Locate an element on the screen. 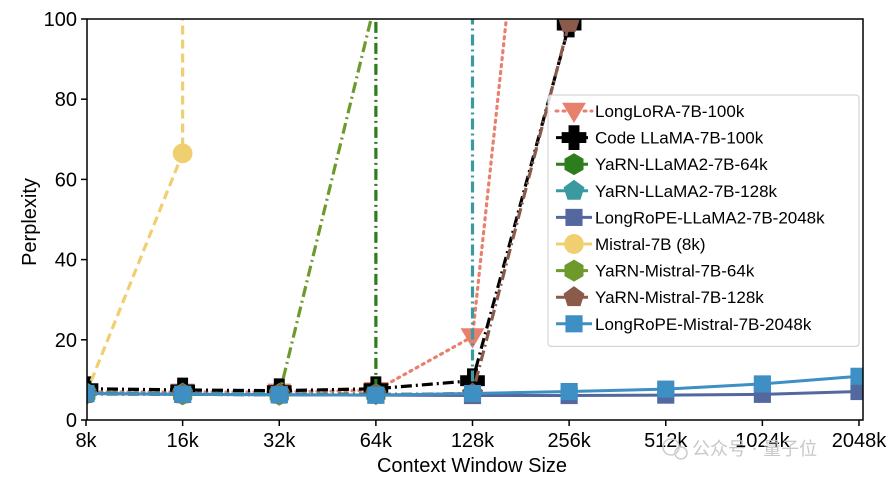 The height and width of the screenshot is (482, 890). legend-label-yarn-llama2-7b-128k: YaRN-LLaMA2-7B-128k is located at coordinates (686, 191).